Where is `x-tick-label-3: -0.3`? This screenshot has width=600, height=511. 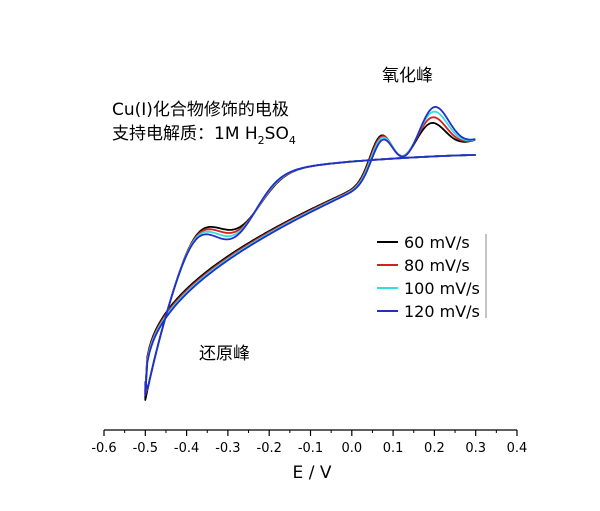 x-tick-label-3: -0.3 is located at coordinates (227, 448).